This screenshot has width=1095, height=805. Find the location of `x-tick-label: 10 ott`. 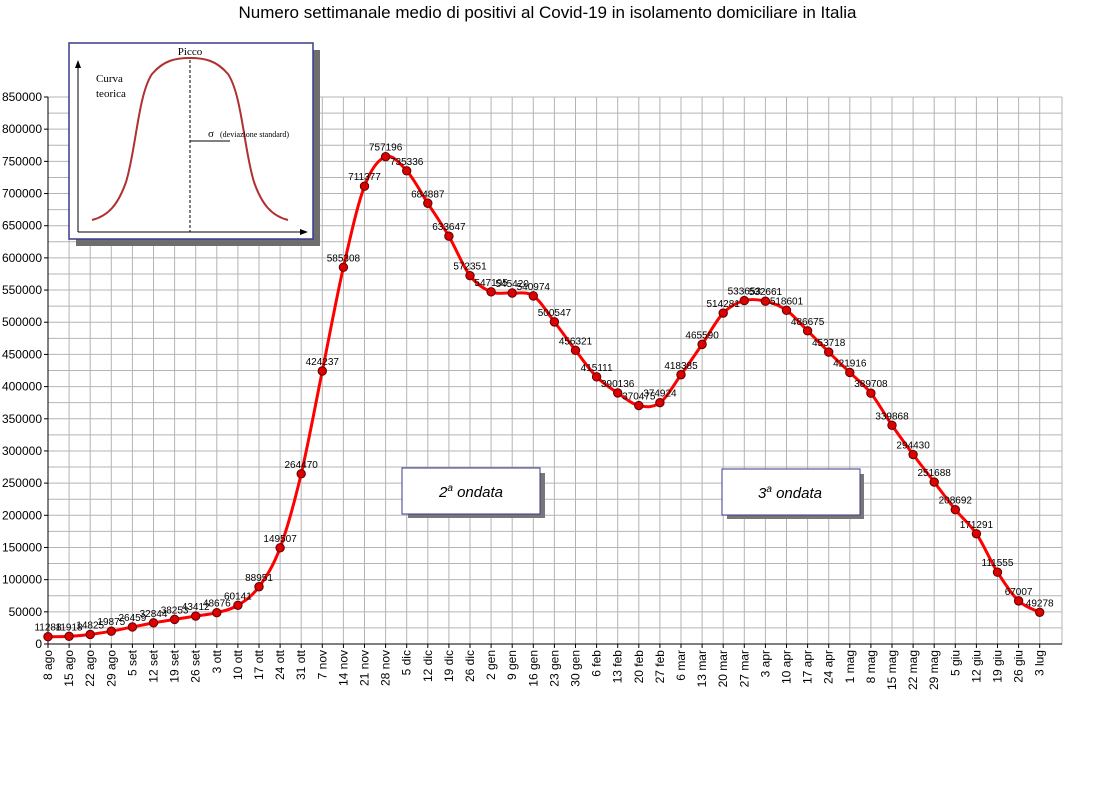

x-tick-label: 10 ott is located at coordinates (238, 664).